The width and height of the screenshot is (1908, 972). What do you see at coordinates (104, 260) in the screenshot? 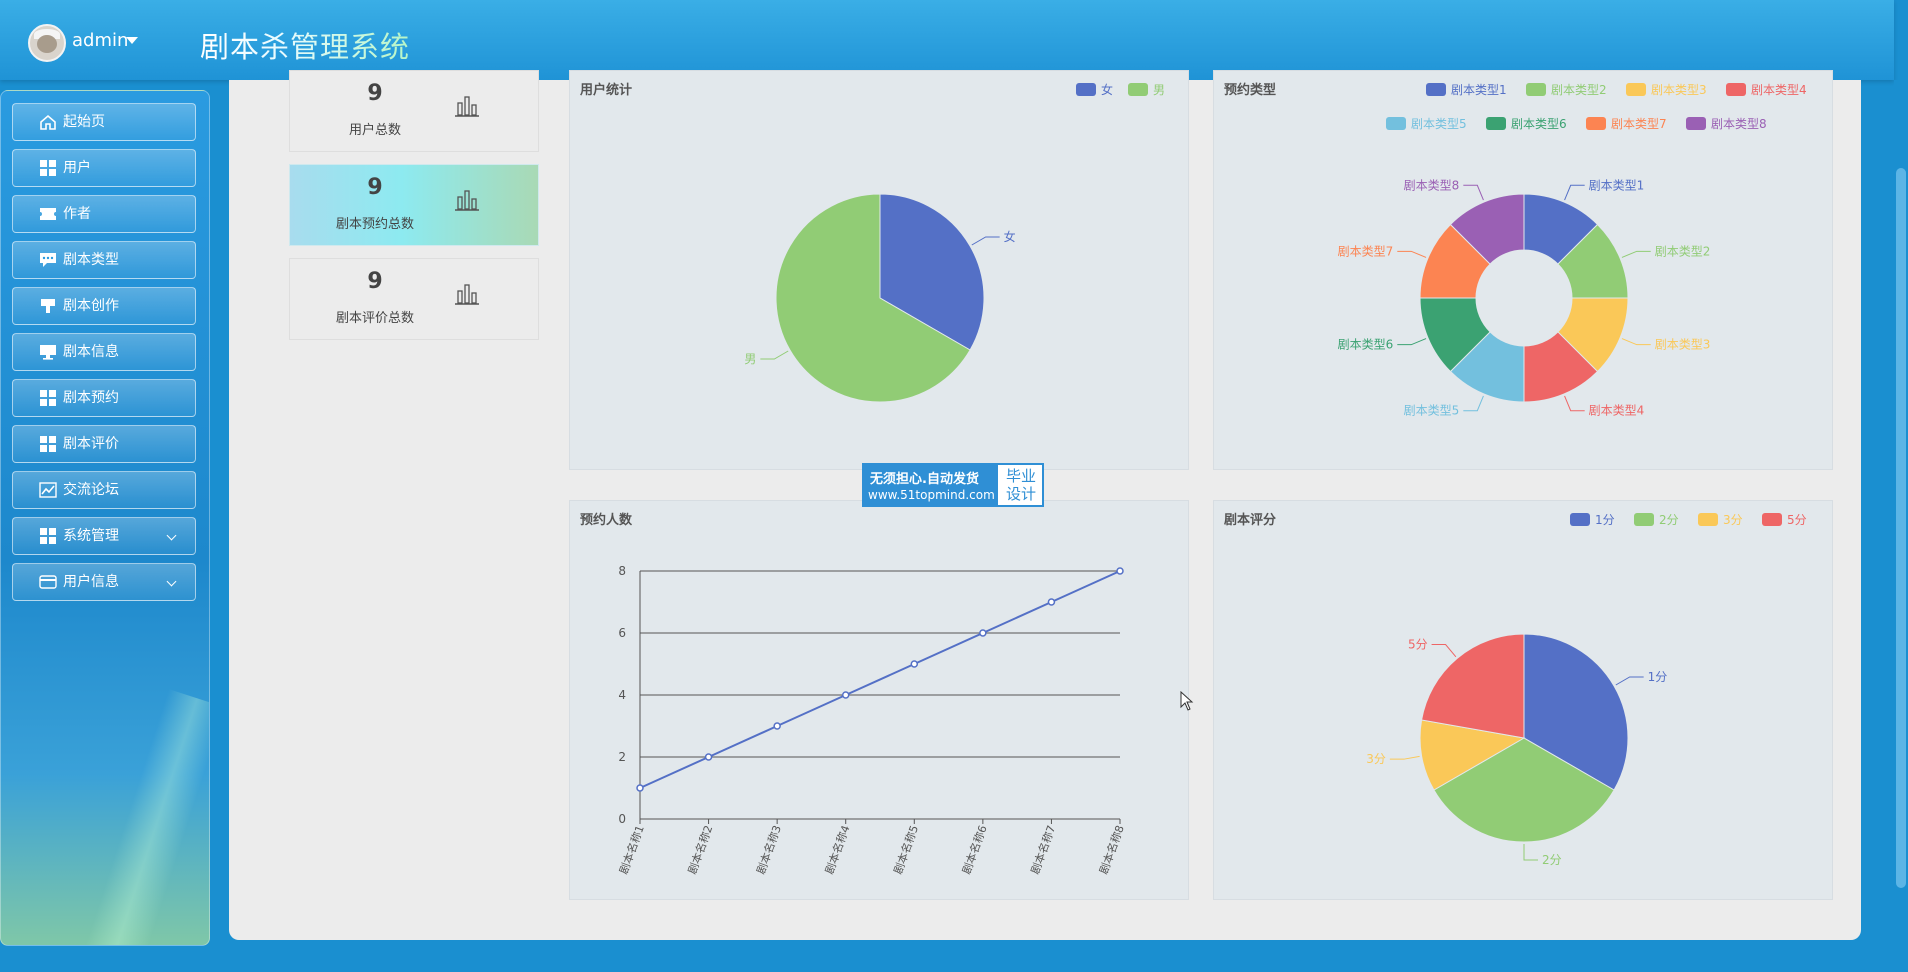
I see `sidebar-item-script-types: 剧本类型` at bounding box center [104, 260].